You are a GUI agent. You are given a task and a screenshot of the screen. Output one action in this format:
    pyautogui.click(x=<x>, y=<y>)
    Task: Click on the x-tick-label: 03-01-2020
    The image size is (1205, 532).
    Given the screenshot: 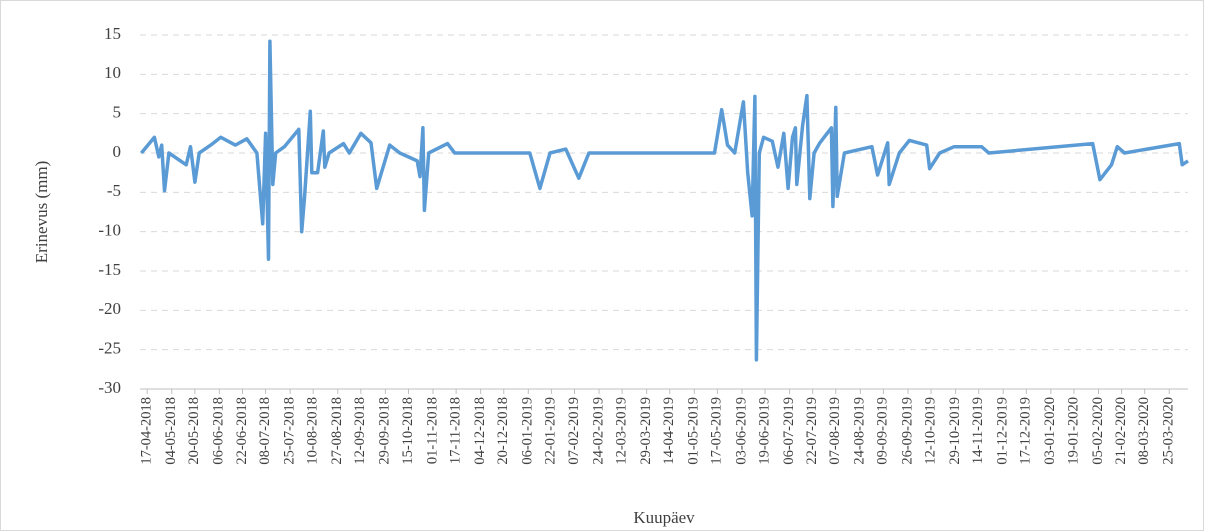 What is the action you would take?
    pyautogui.click(x=1050, y=431)
    